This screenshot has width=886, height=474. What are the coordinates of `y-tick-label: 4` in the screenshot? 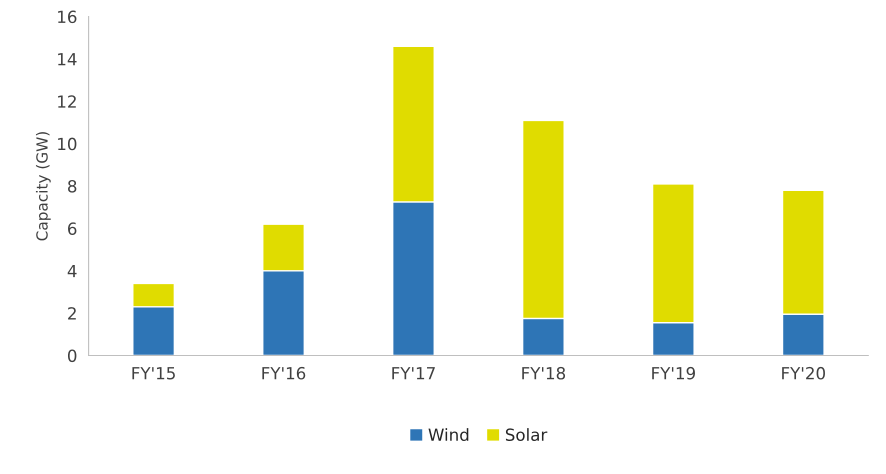 It's located at (72, 271).